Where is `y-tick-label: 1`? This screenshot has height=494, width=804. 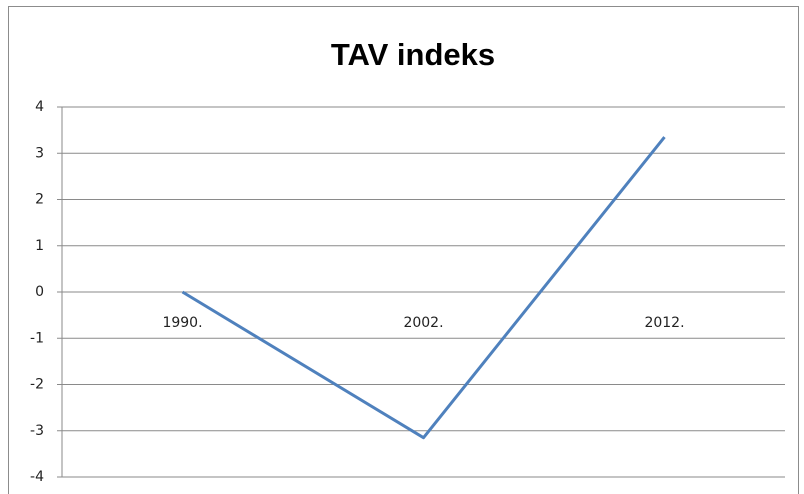 y-tick-label: 1 is located at coordinates (39, 246).